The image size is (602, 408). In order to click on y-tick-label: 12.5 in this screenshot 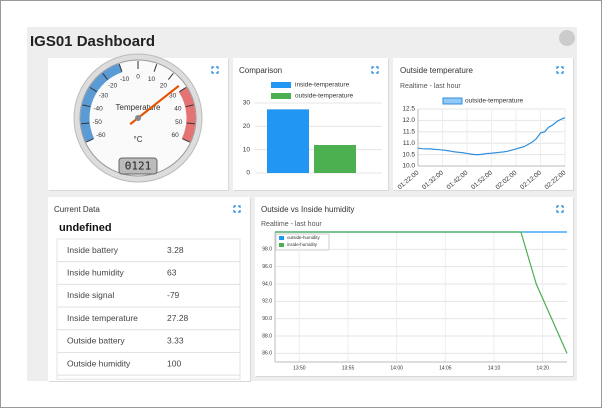, I will do `click(408, 109)`.